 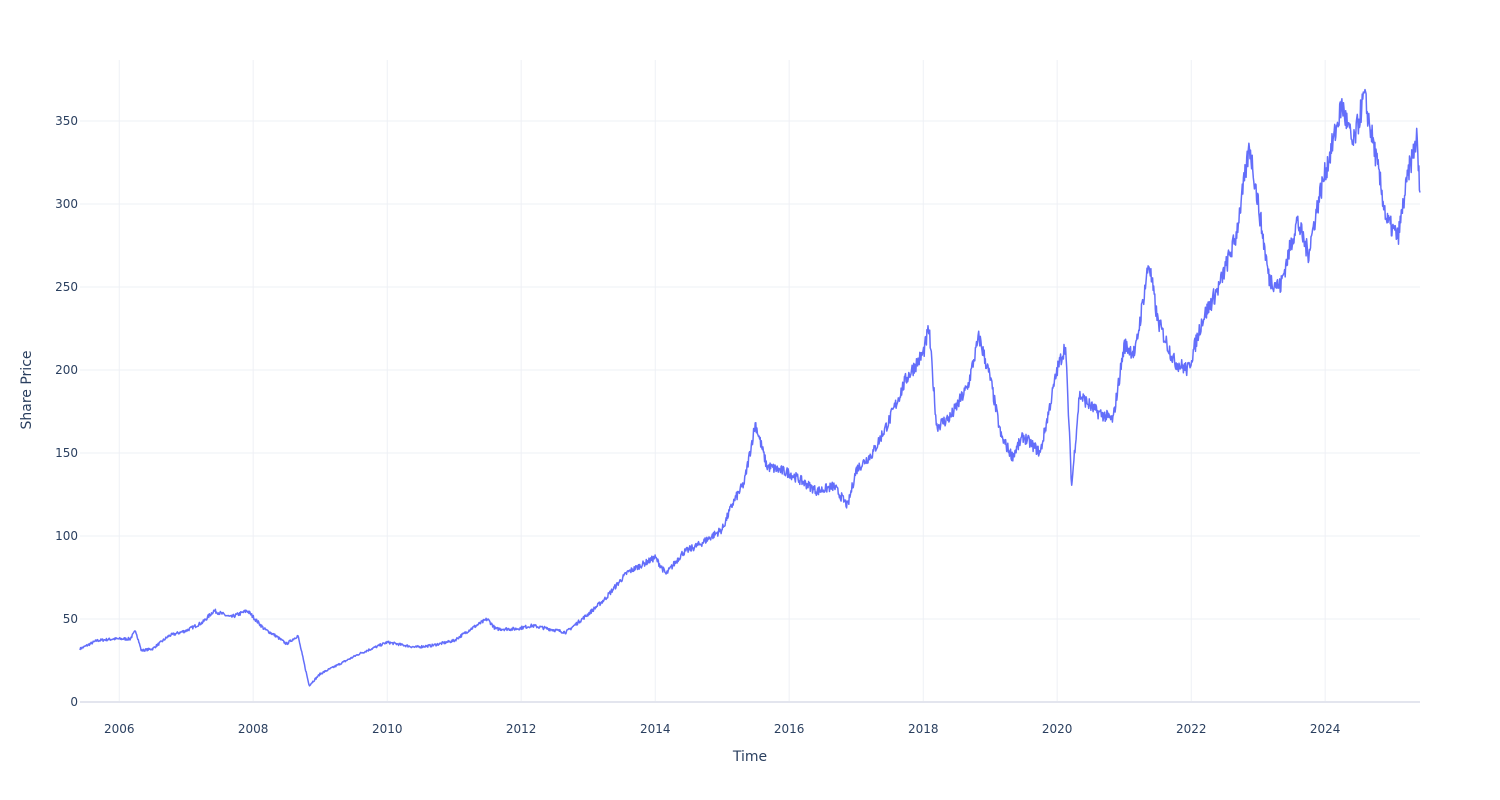 I want to click on y-tick-label: 350, so click(x=66, y=121).